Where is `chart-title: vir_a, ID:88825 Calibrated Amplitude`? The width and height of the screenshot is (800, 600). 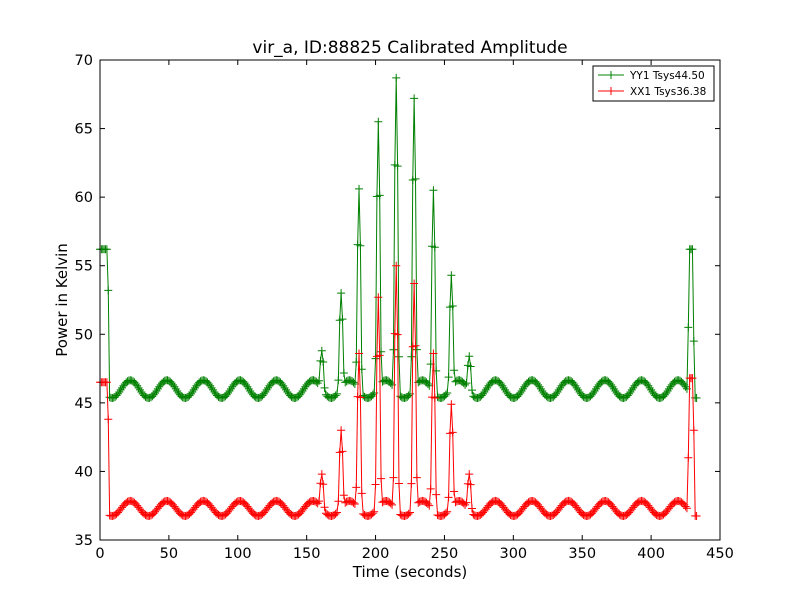 chart-title: vir_a, ID:88825 Calibrated Amplitude is located at coordinates (409, 48).